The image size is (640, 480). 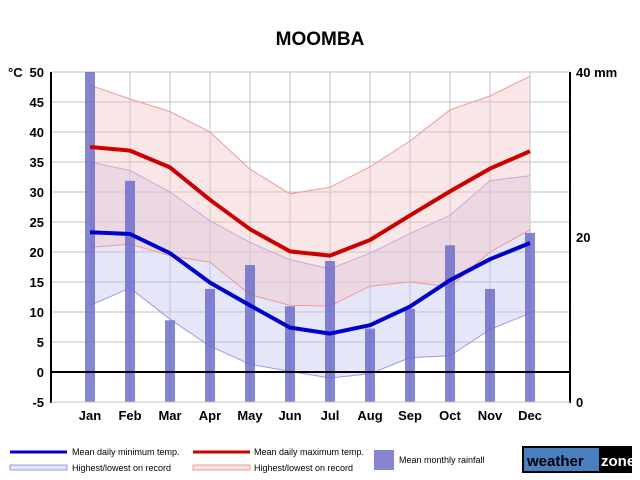 What do you see at coordinates (130, 291) in the screenshot?
I see `rainfall-bar-feb` at bounding box center [130, 291].